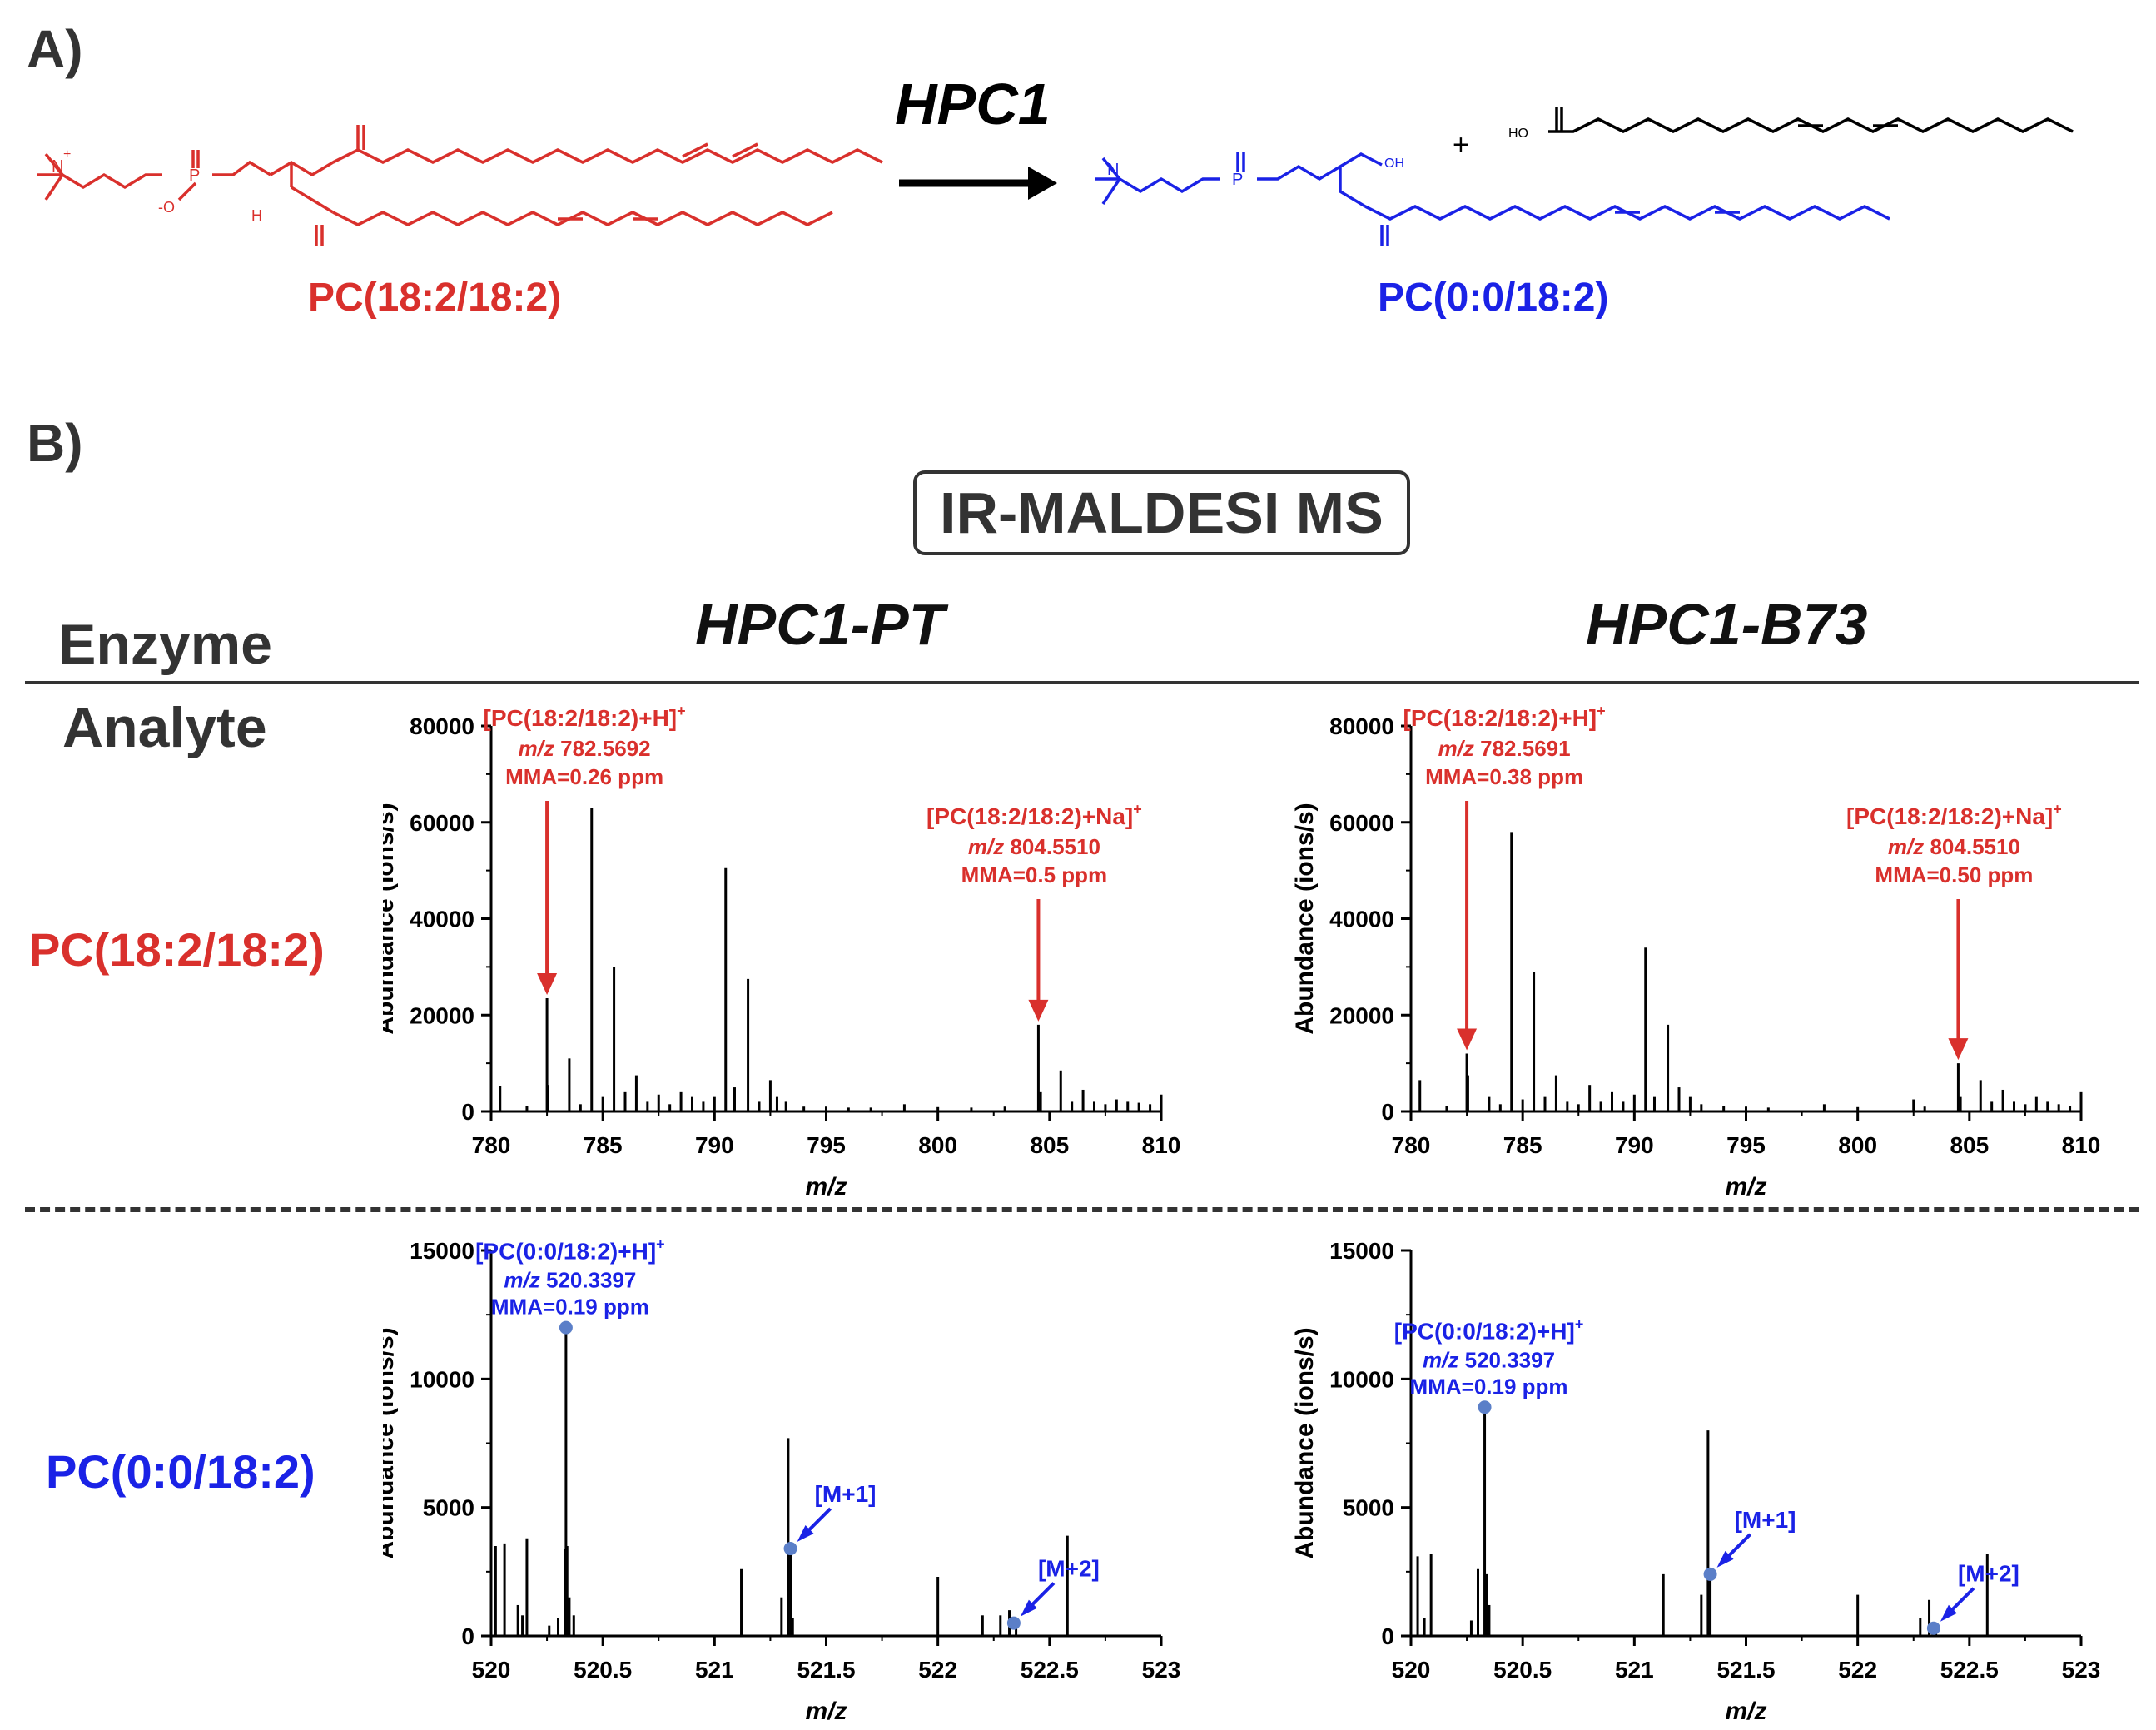 This screenshot has height=1730, width=2156. Describe the element at coordinates (194, 176) in the screenshot. I see `atom-p: P` at that location.